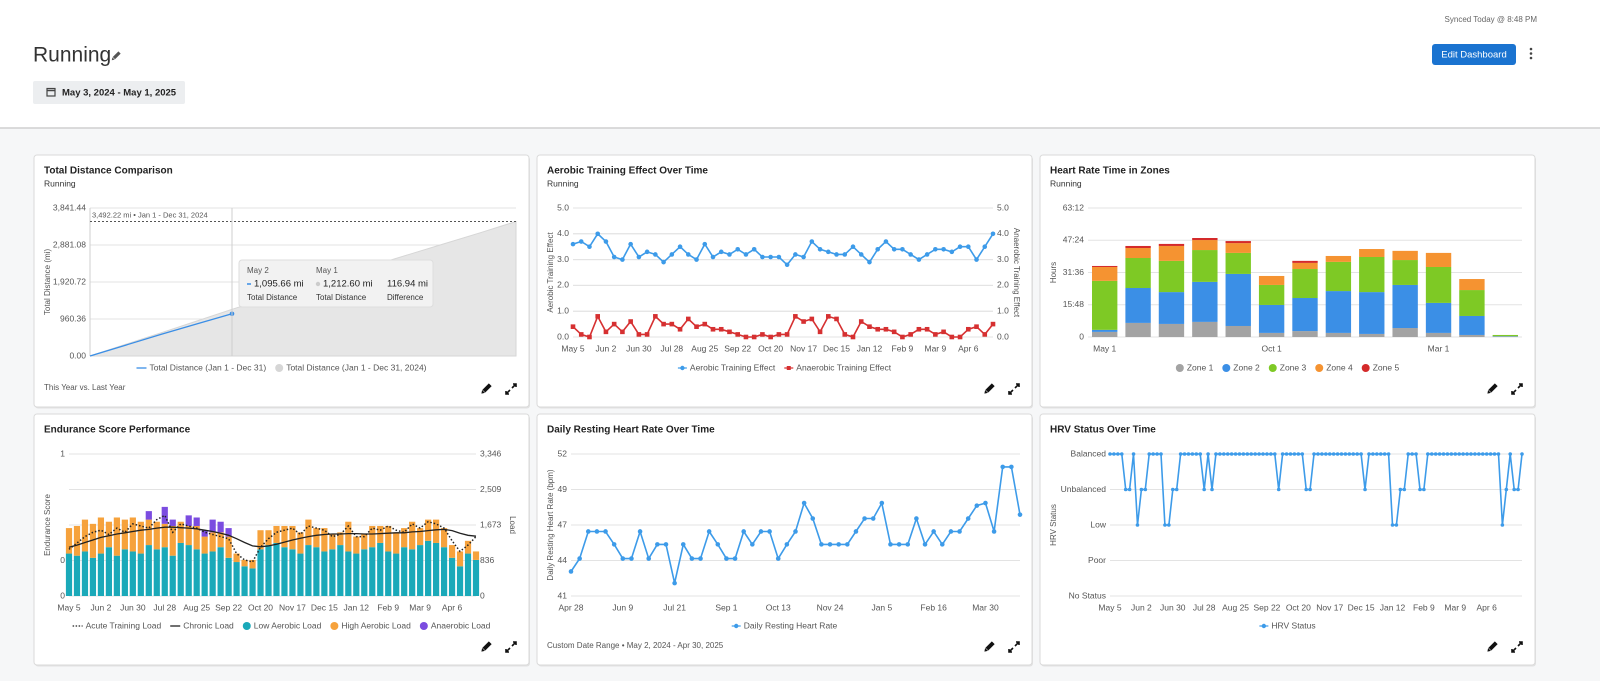 The height and width of the screenshot is (681, 1600). What do you see at coordinates (461, 625) in the screenshot?
I see `legend-label: Anaerobic Load` at bounding box center [461, 625].